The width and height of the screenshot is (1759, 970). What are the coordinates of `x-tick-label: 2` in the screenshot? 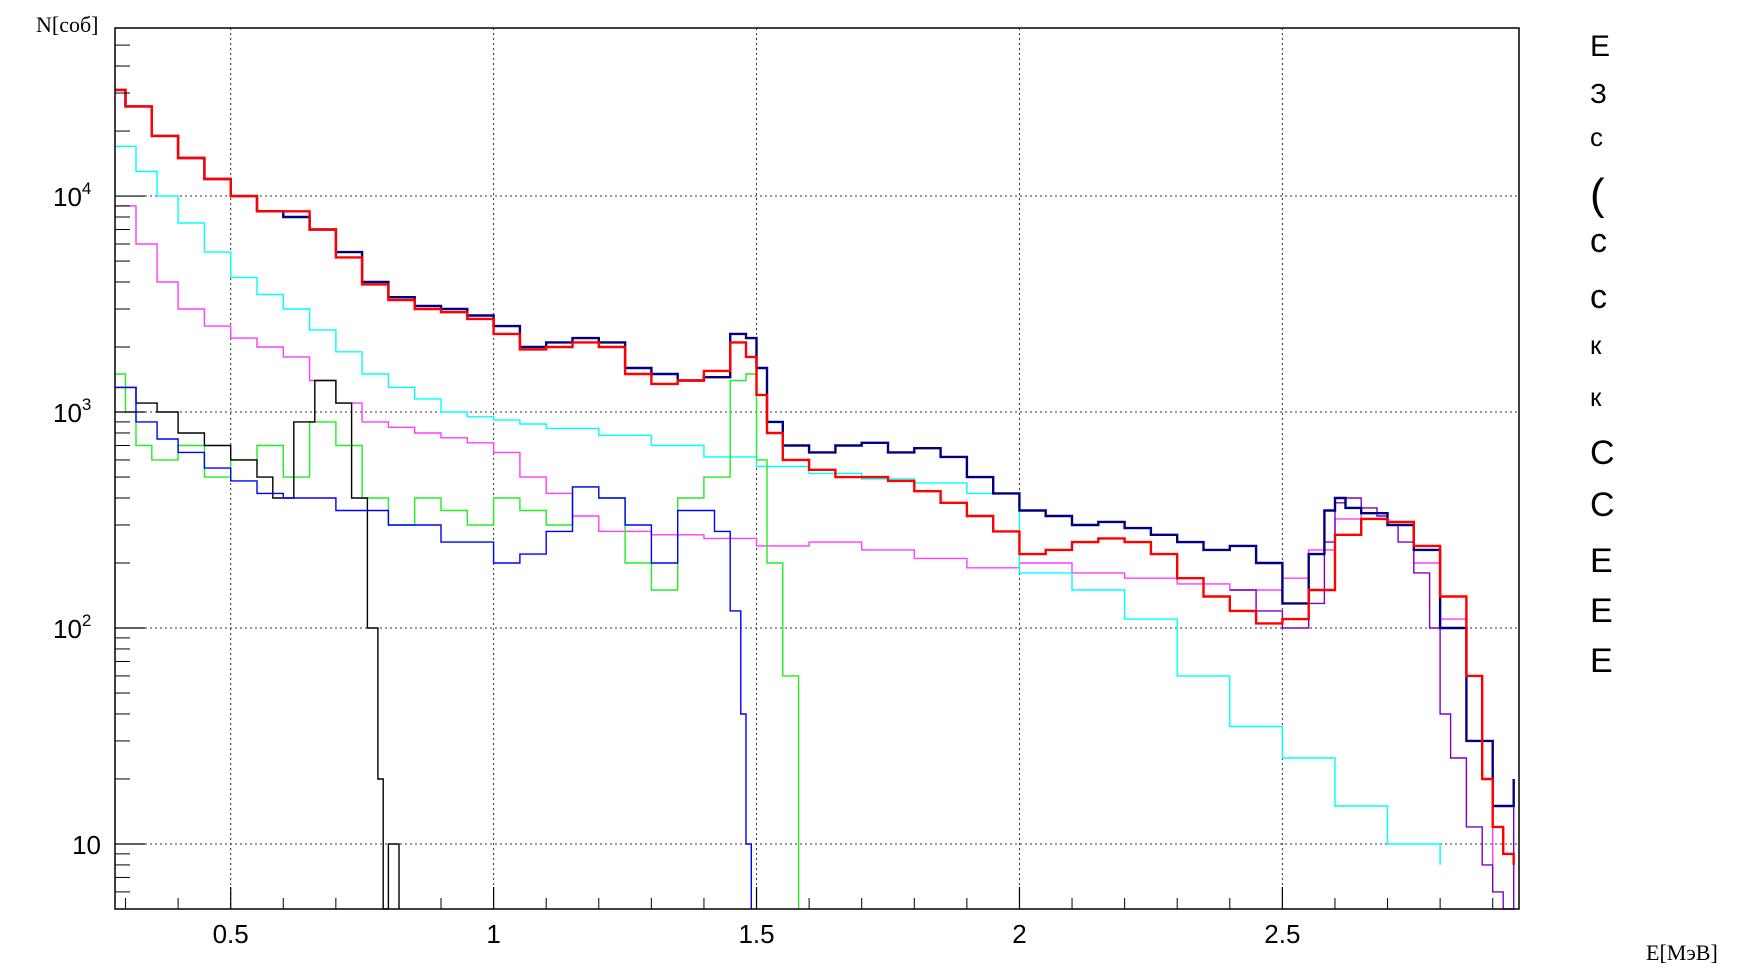 It's located at (1019, 934).